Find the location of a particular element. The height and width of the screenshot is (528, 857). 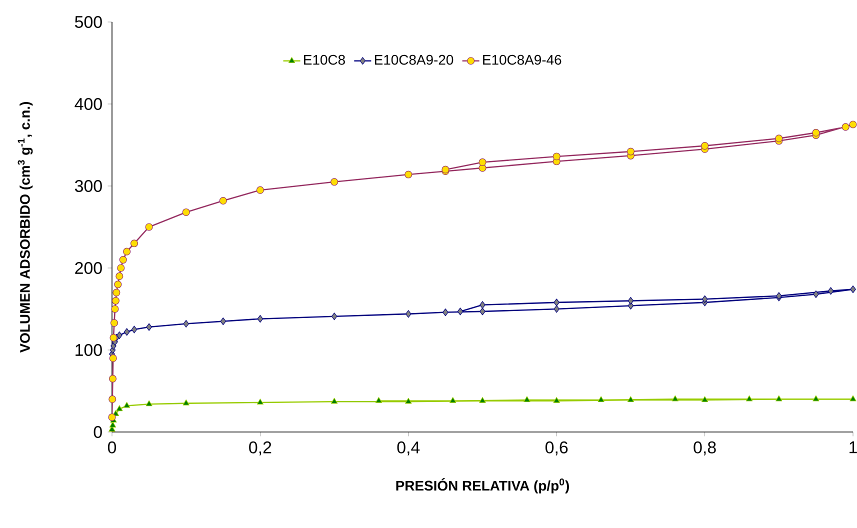

y-tick-label: 0 is located at coordinates (98, 432).